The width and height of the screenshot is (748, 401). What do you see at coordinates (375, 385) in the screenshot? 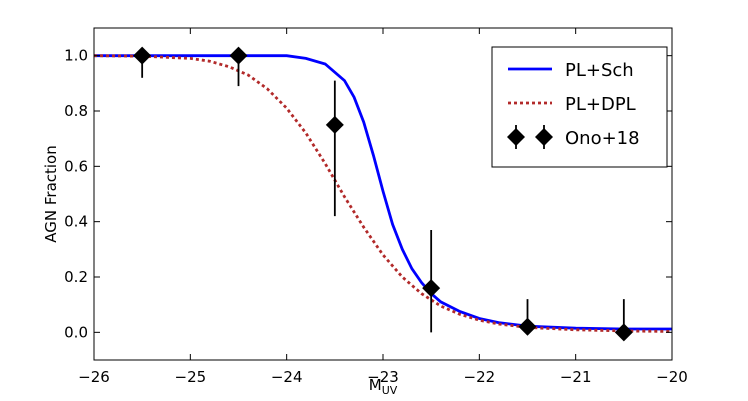
I see `x-axis-label-main: M` at bounding box center [375, 385].